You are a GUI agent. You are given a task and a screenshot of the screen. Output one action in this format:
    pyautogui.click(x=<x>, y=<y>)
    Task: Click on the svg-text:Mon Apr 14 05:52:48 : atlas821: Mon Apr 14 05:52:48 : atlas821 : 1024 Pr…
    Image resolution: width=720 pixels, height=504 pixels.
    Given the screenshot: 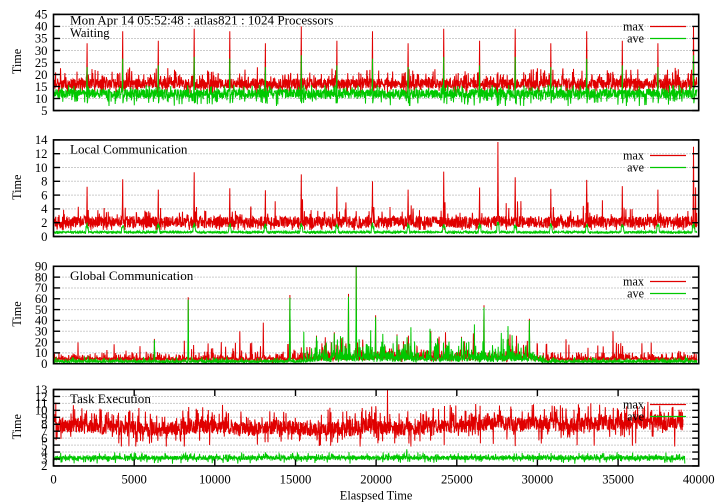 What is the action you would take?
    pyautogui.click(x=201, y=20)
    